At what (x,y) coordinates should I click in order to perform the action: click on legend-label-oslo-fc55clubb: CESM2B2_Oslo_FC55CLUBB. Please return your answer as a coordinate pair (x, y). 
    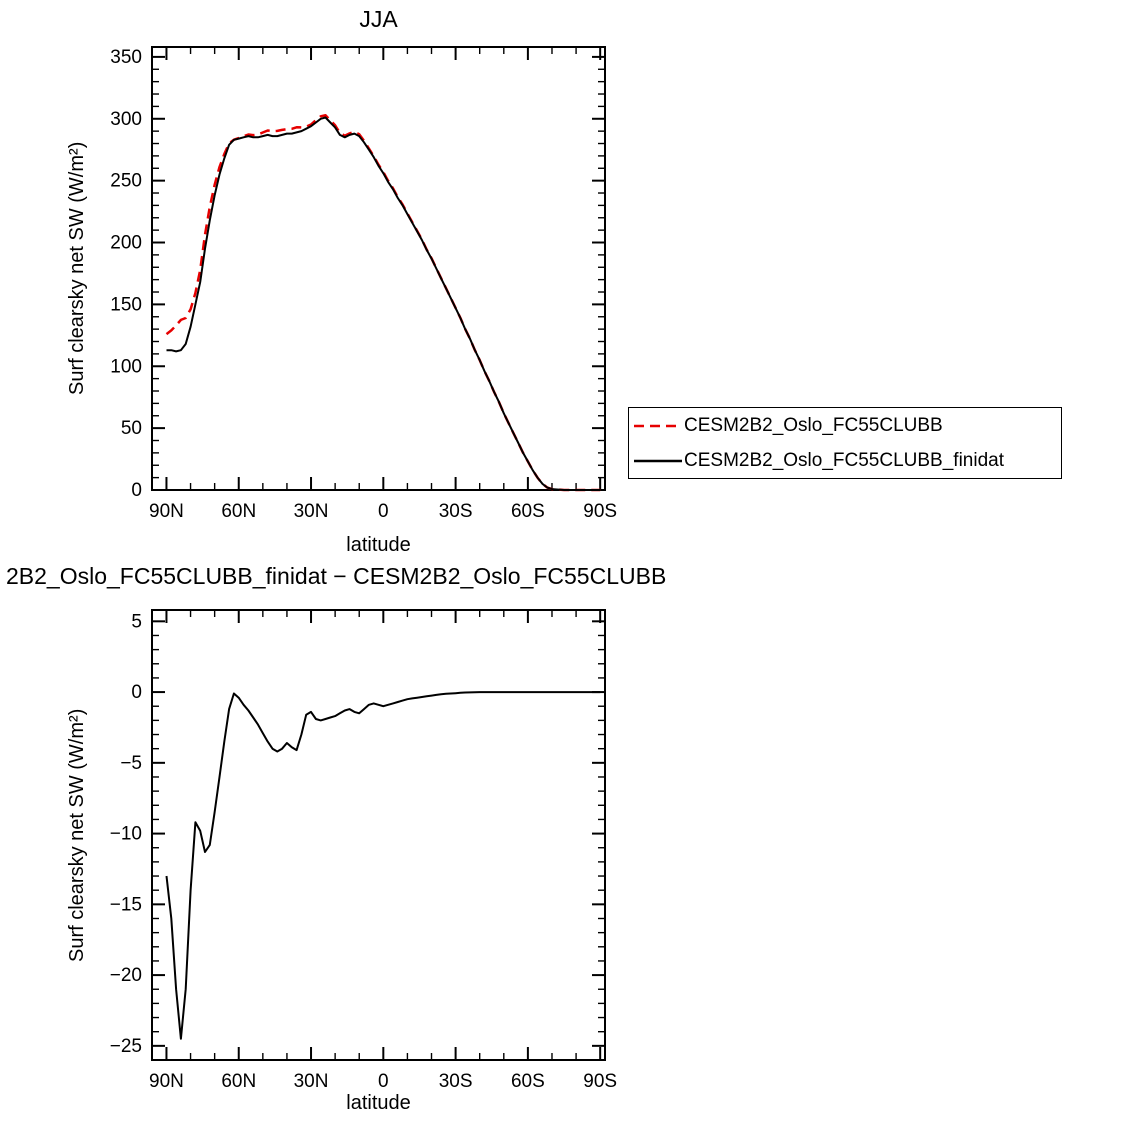
    Looking at the image, I should click on (813, 425).